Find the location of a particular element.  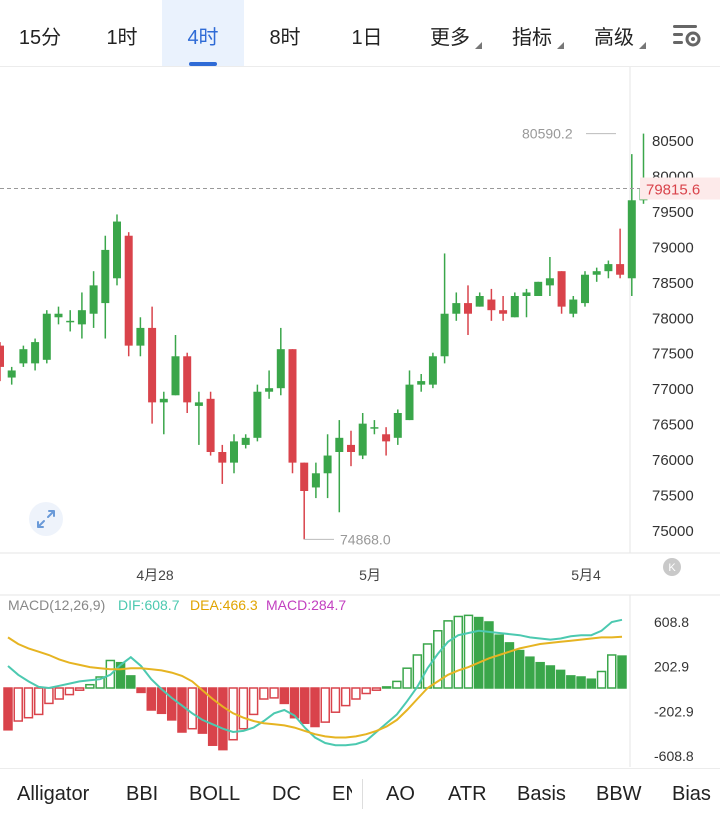

macd-dea-label: DEA:466.3 is located at coordinates (224, 605).